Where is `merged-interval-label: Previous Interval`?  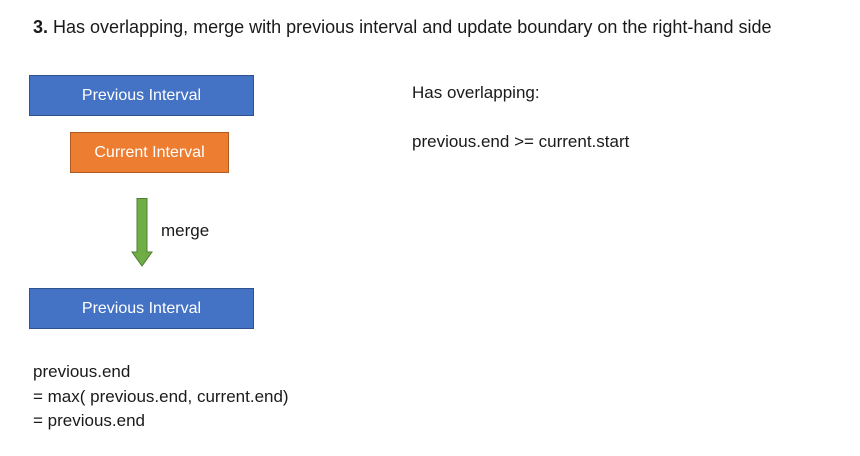 merged-interval-label: Previous Interval is located at coordinates (141, 308).